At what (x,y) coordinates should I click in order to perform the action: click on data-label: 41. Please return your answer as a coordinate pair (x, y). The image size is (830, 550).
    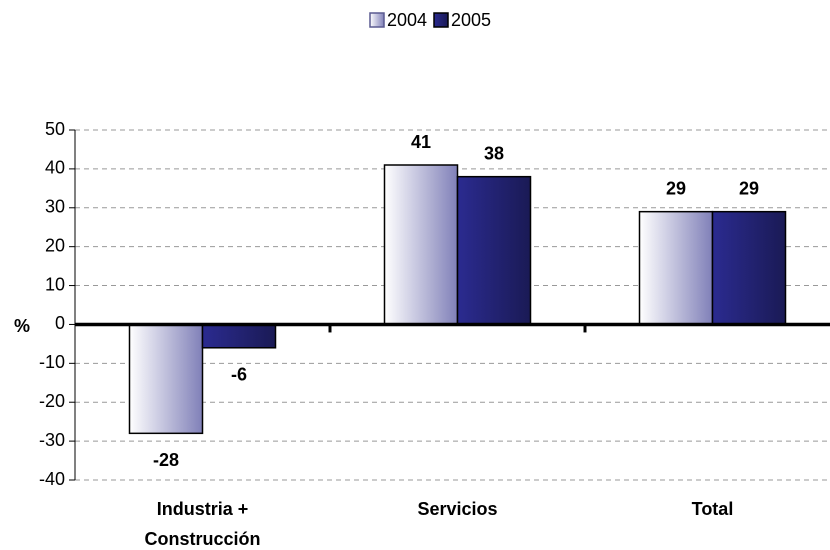
    Looking at the image, I should click on (421, 142).